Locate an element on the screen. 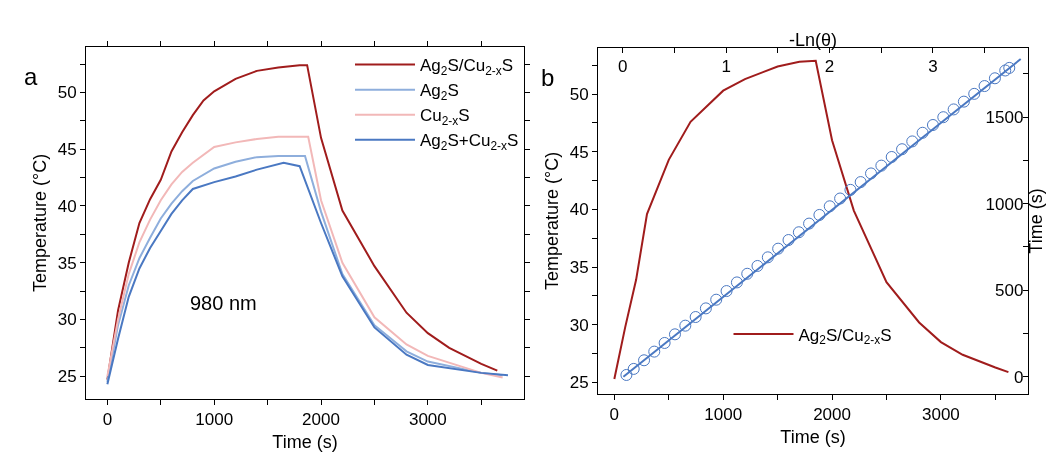  y2-tick-label: 1500 is located at coordinates (1004, 118).